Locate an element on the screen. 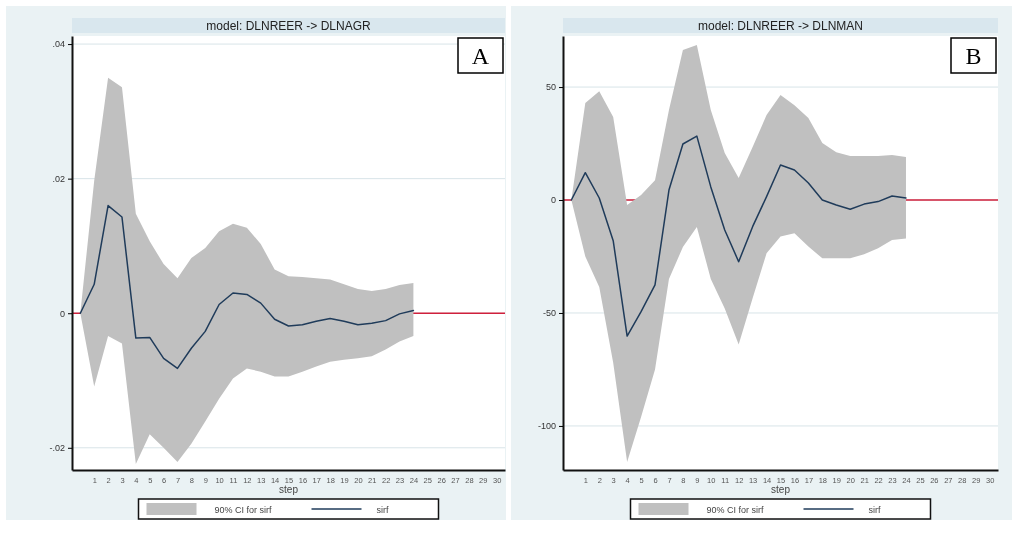 The image size is (1014, 534). y-tick-label: .02 is located at coordinates (58, 179).